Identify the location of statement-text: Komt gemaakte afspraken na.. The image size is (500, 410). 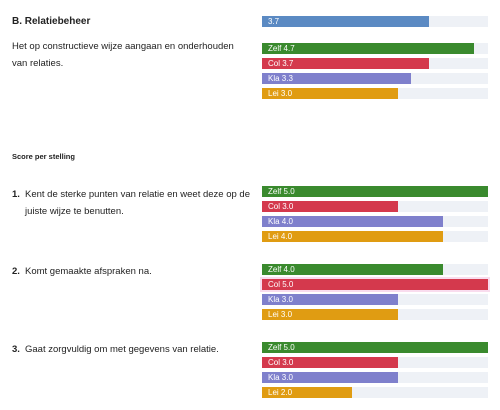
(88, 271).